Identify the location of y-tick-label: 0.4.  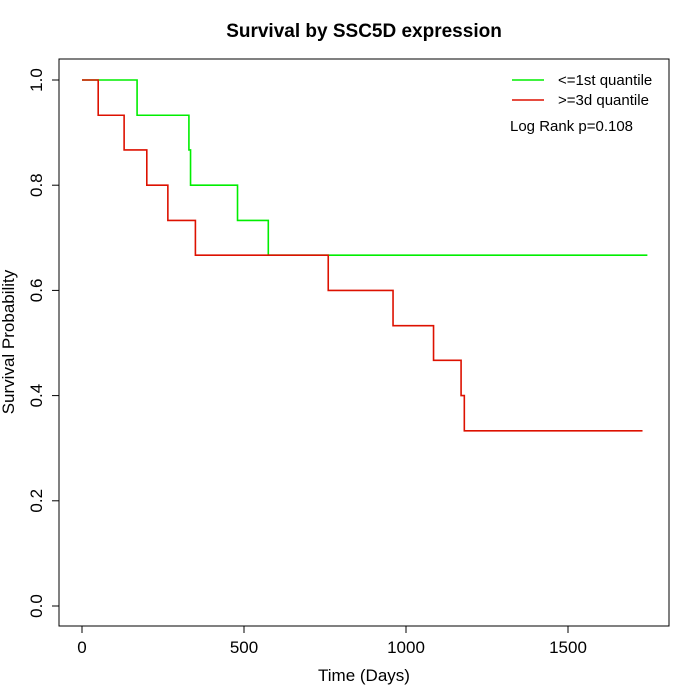
(36, 396).